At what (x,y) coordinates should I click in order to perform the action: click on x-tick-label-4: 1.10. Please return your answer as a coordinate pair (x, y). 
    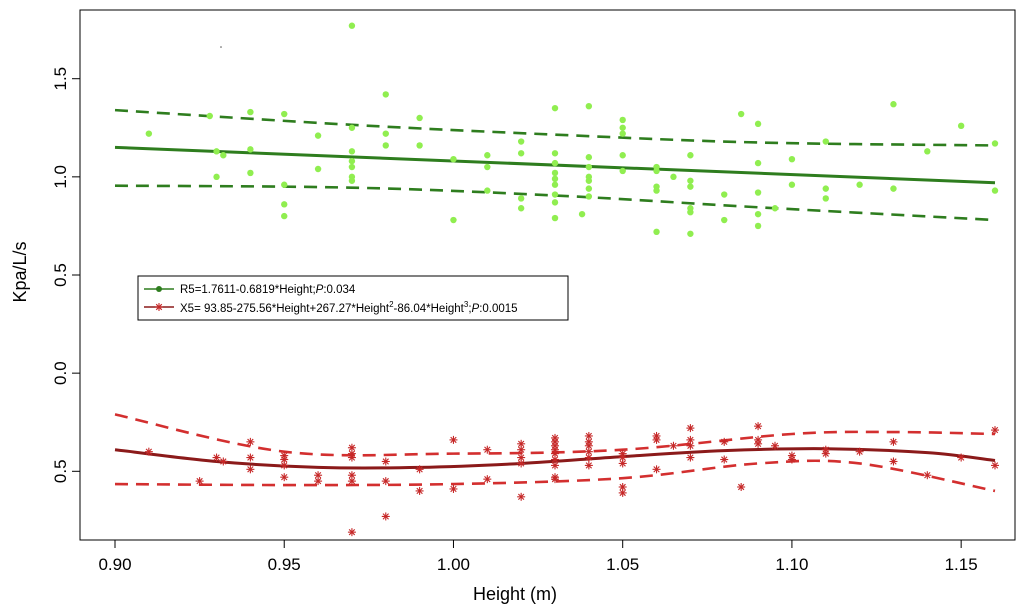
    Looking at the image, I should click on (791, 564).